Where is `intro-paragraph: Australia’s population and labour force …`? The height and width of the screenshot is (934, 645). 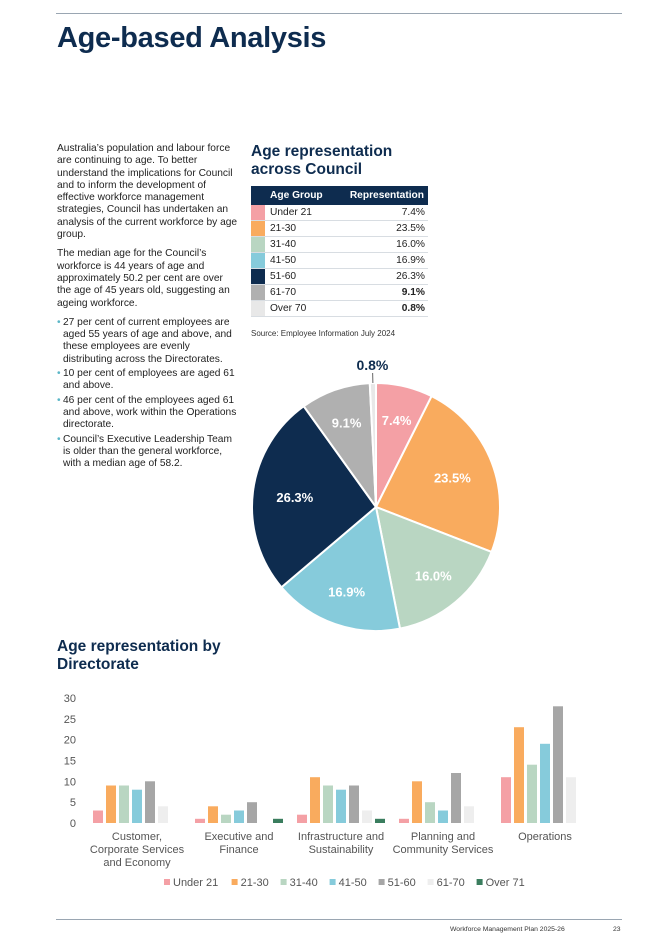
intro-paragraph: Australia’s population and labour force … is located at coordinates (147, 192).